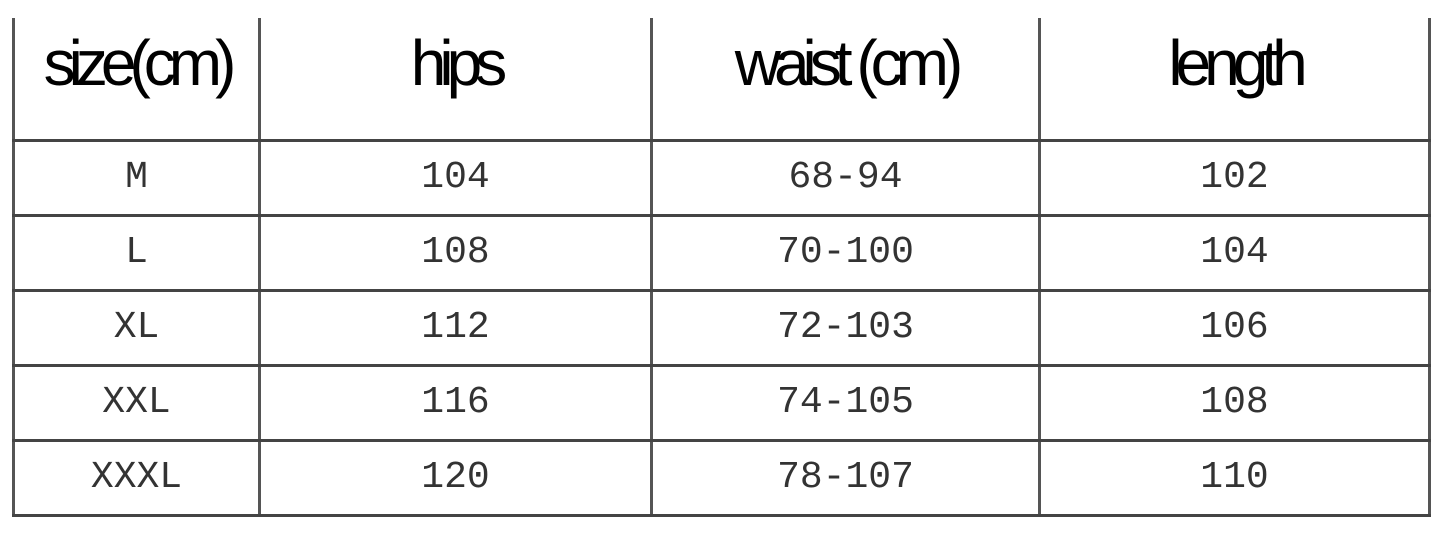  What do you see at coordinates (455, 403) in the screenshot?
I see `cell-hips: 116` at bounding box center [455, 403].